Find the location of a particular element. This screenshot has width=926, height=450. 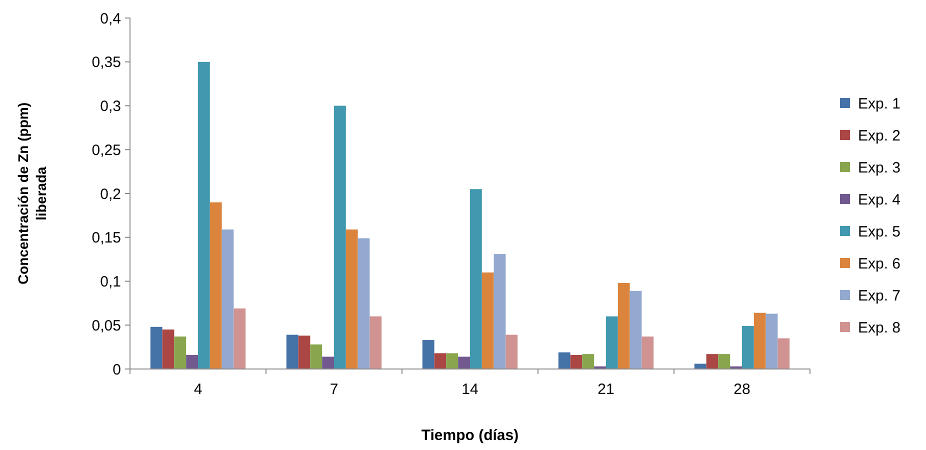

y-axis-title: Concentración de Zn (ppm) liberada is located at coordinates (32, 193).